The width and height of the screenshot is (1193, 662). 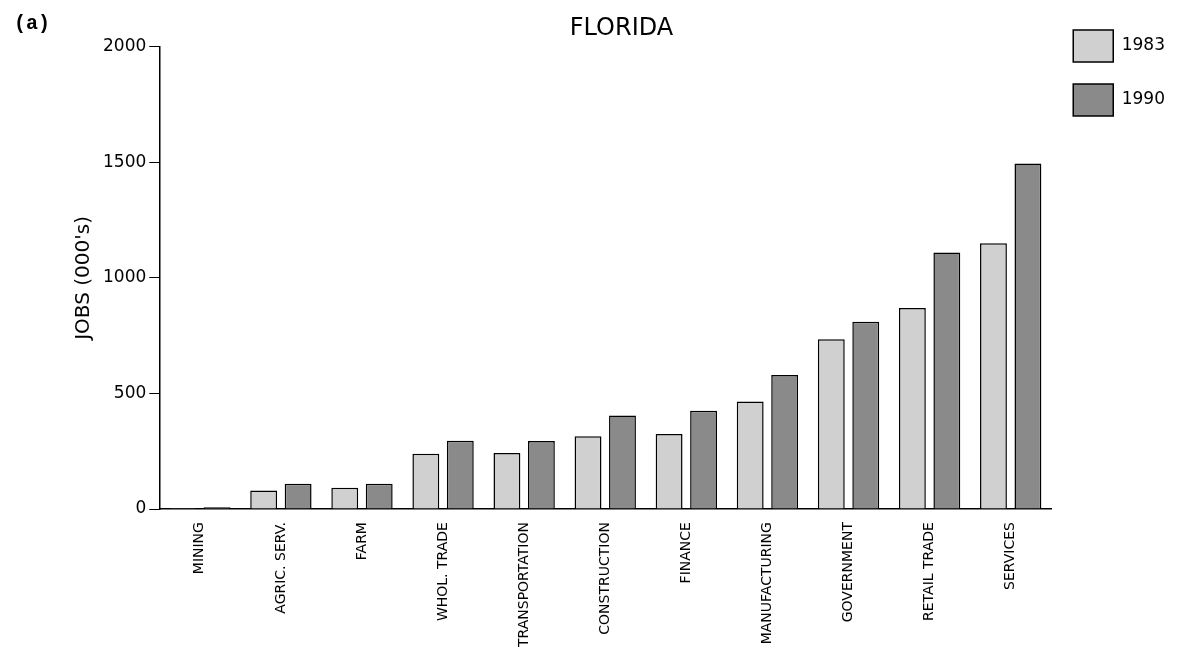 I want to click on x-tick-label: TRANSPORTATION, so click(x=522, y=585).